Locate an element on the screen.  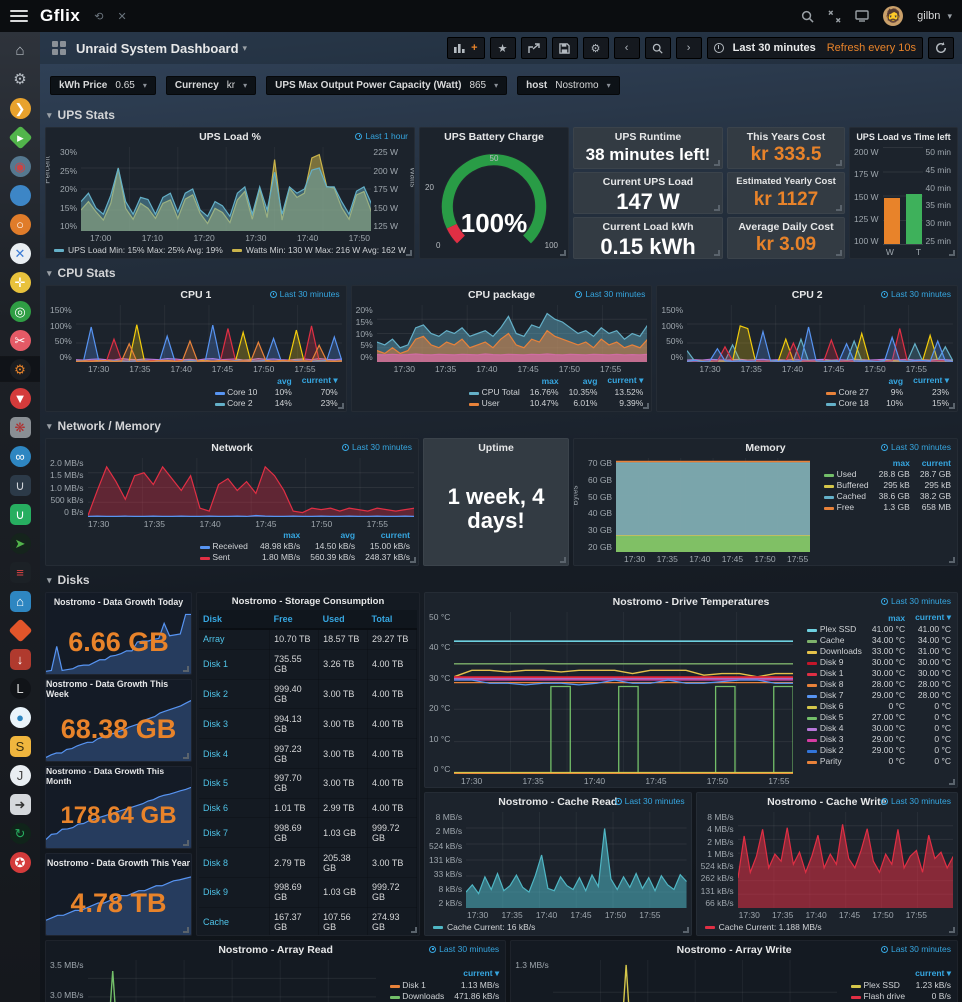
cache-write-chart is located at coordinates (845, 860).